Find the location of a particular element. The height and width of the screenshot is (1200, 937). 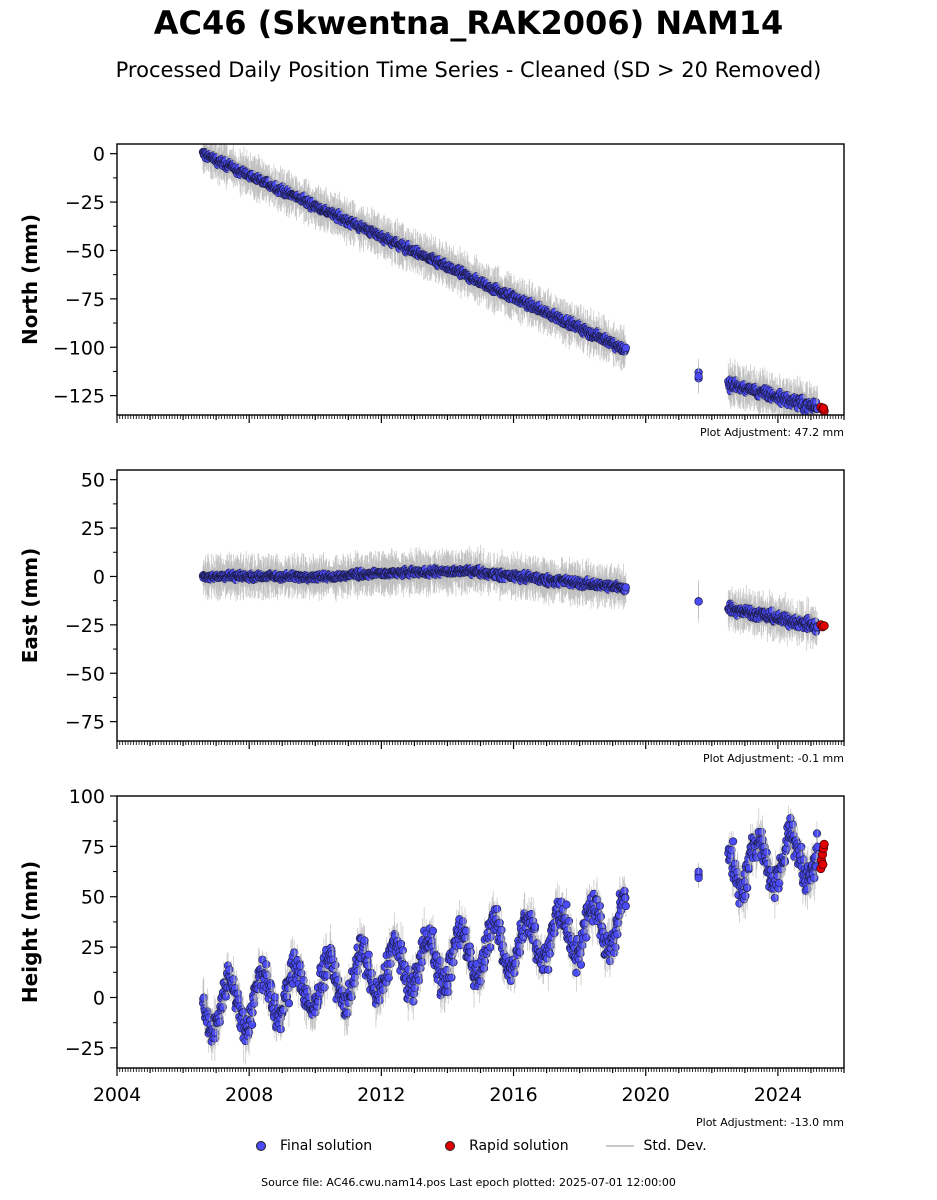

plot-adjustment: Plot Adjustment: 47.2 mm is located at coordinates (772, 432).